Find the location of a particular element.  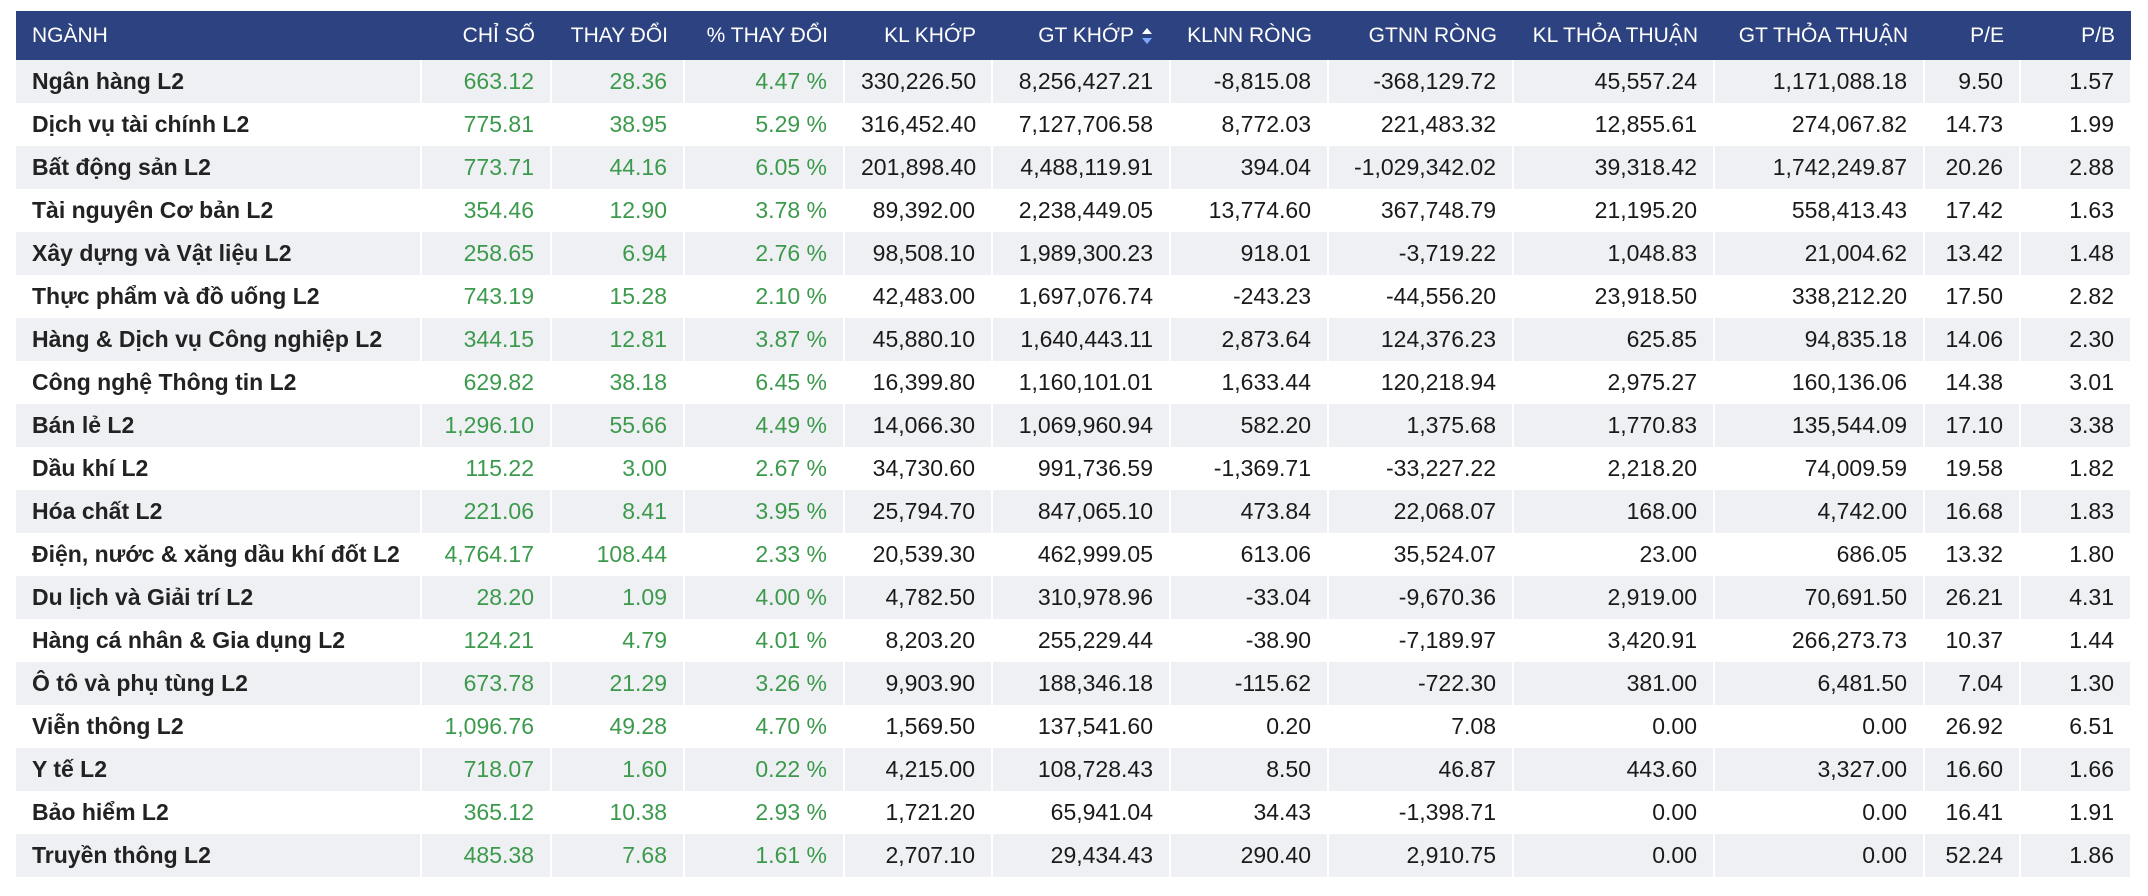

cell: 1.83 is located at coordinates (2076, 511).